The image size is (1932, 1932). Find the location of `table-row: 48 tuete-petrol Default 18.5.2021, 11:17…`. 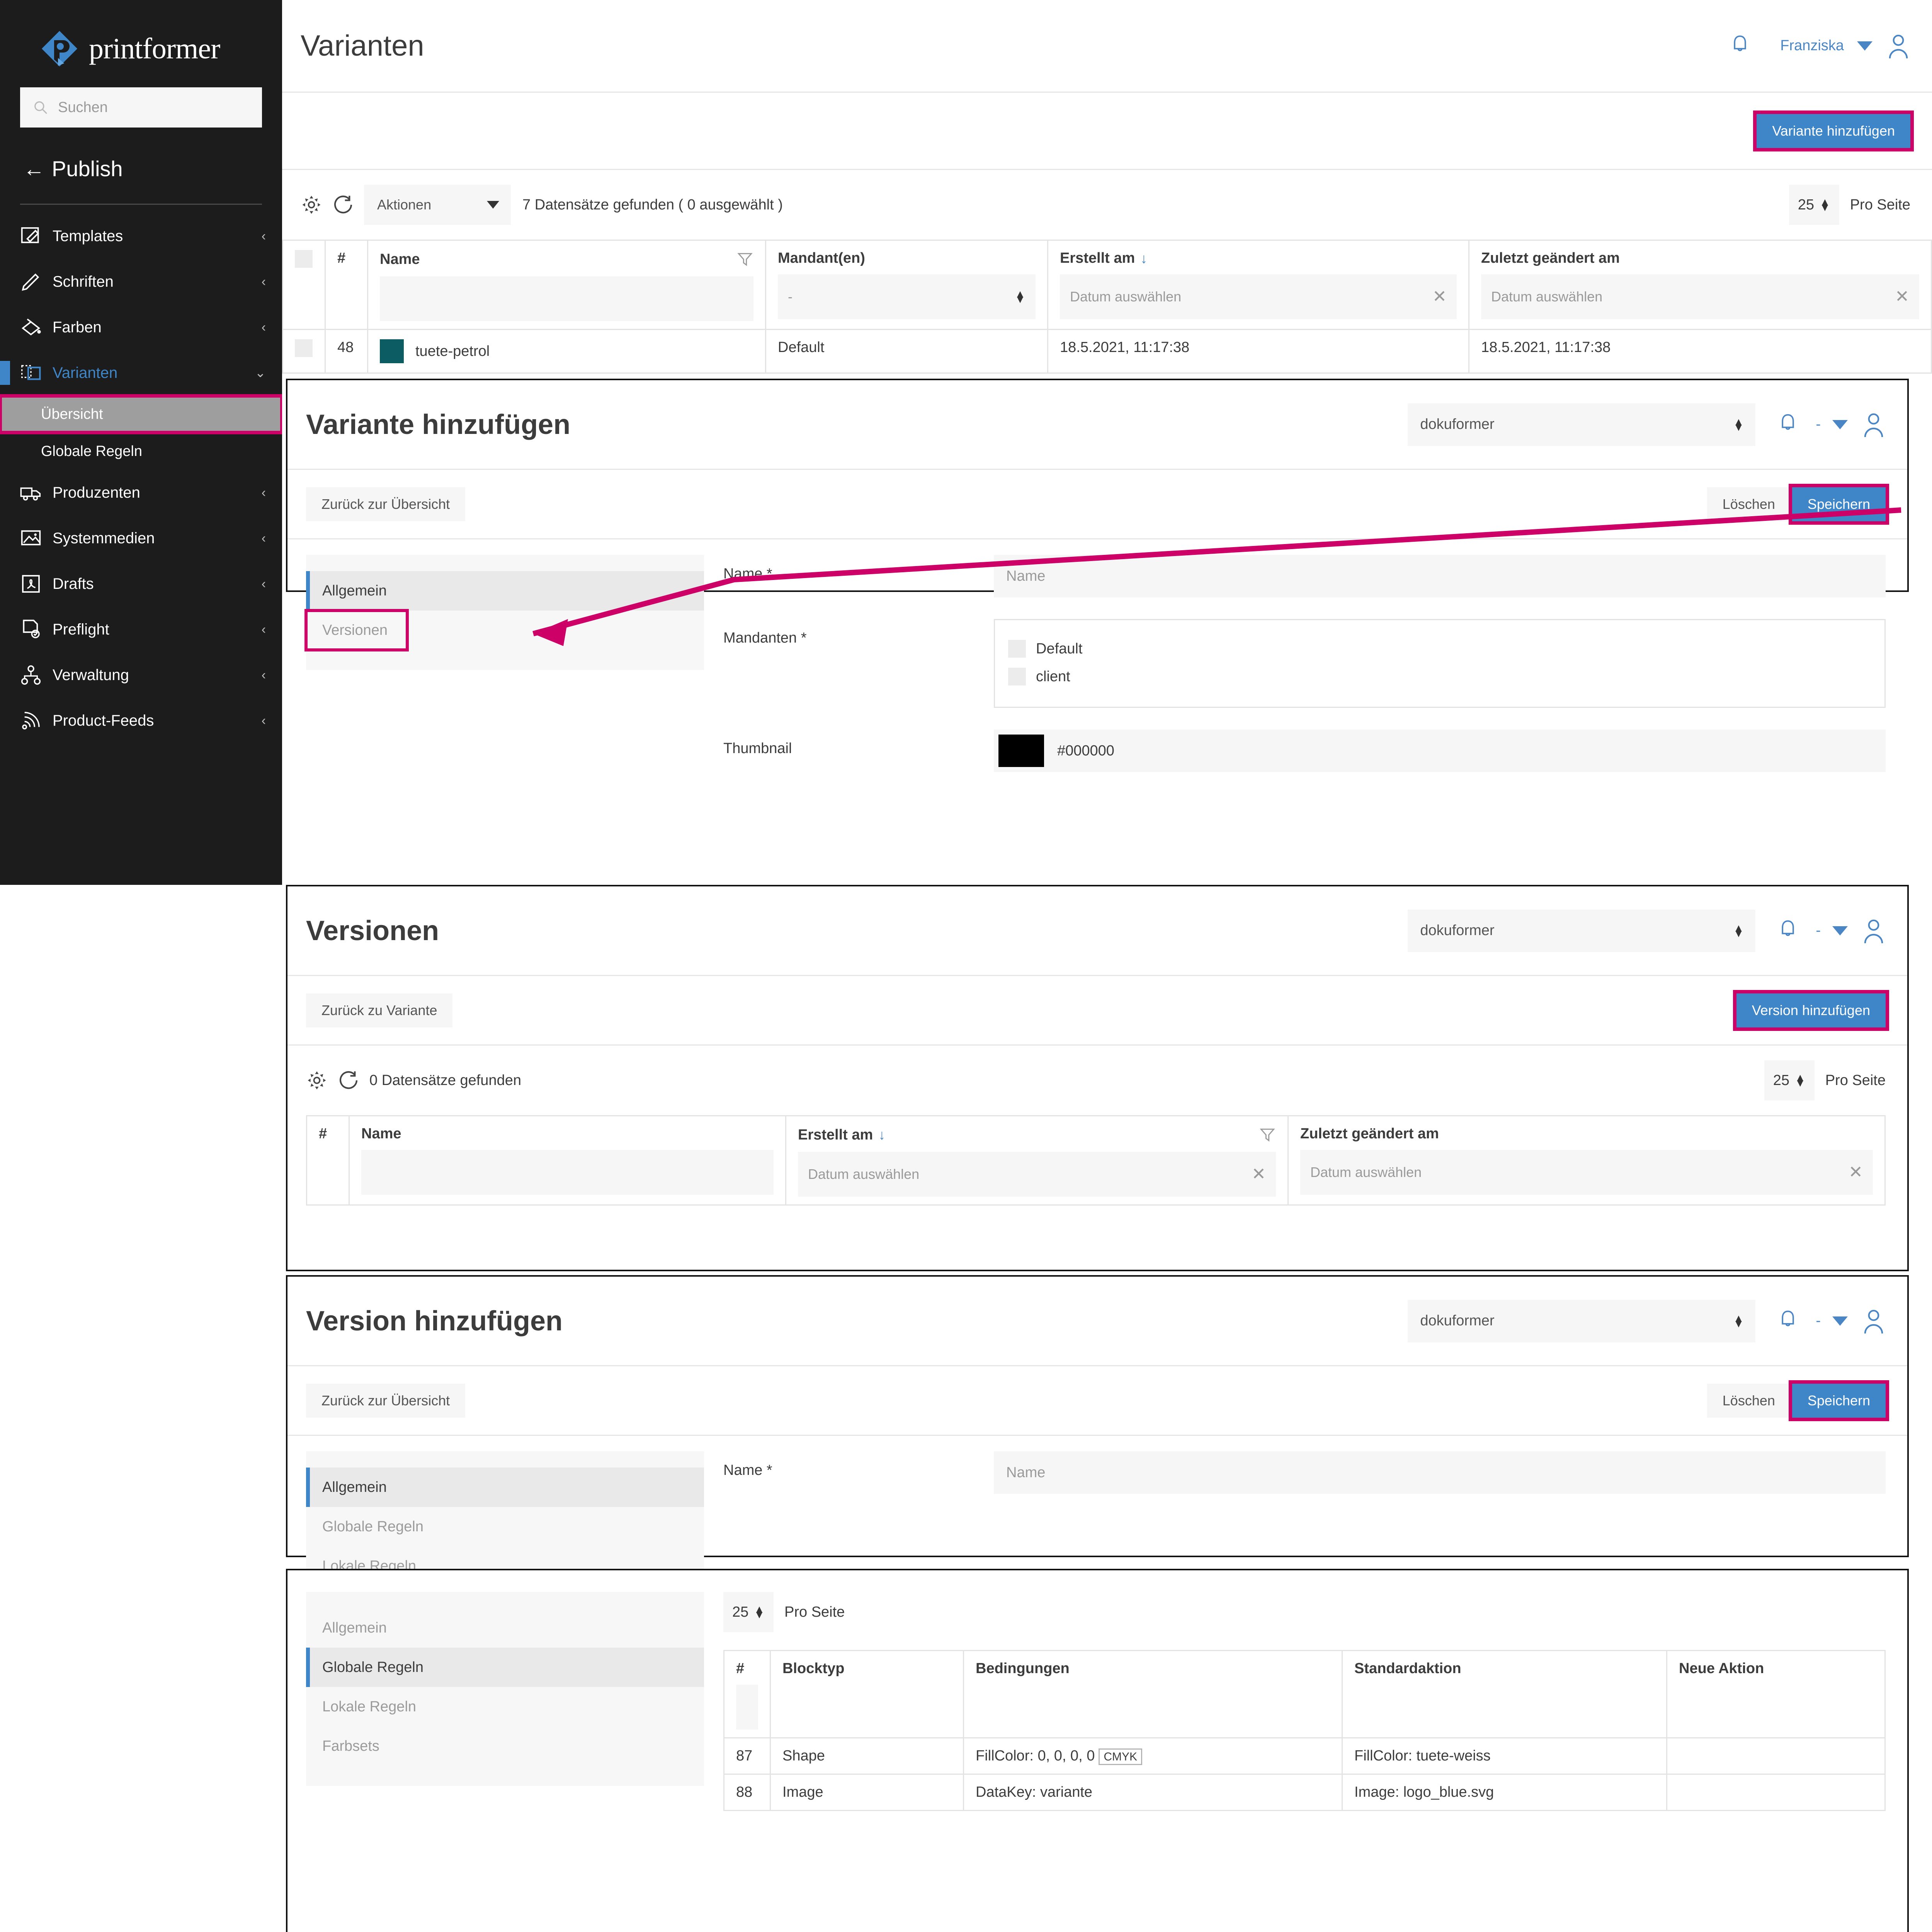

table-row: 48 tuete-petrol Default 18.5.2021, 11:17… is located at coordinates (1107, 351).